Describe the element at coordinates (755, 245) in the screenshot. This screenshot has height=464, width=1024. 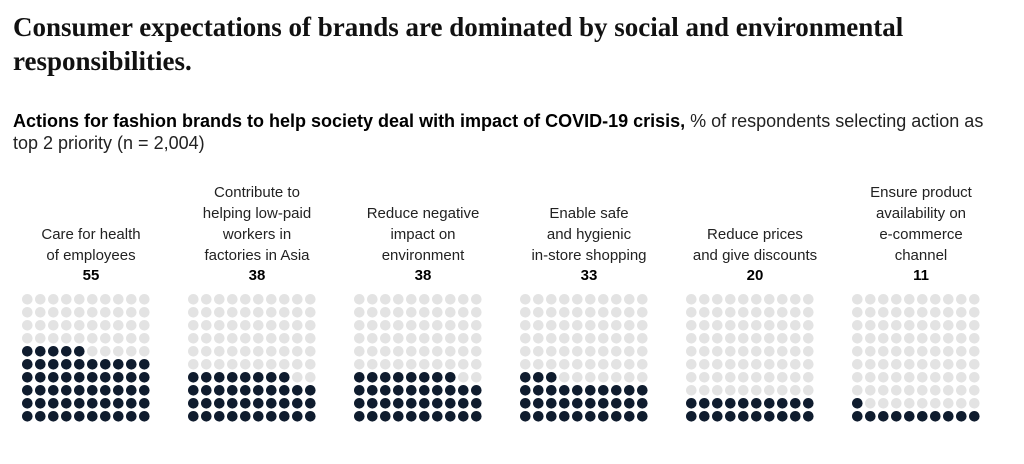
I see `category-label: Reduce prices and give discounts` at that location.